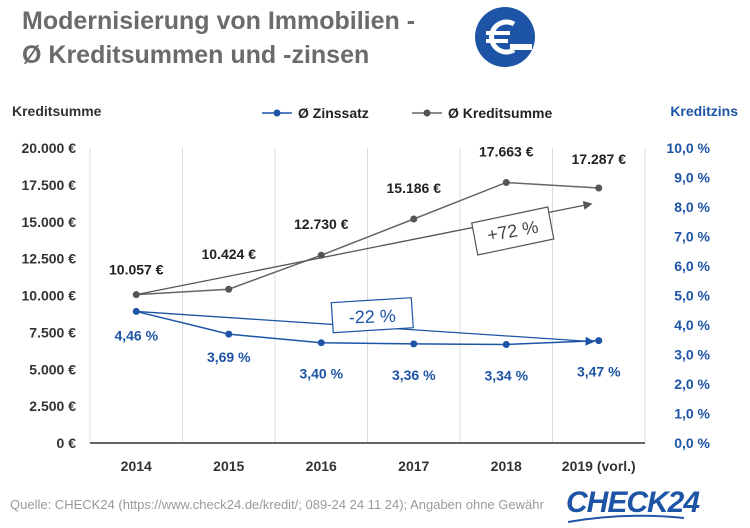 This screenshot has height=528, width=750. What do you see at coordinates (688, 148) in the screenshot?
I see `y-right-tick-label: 10,0 %` at bounding box center [688, 148].